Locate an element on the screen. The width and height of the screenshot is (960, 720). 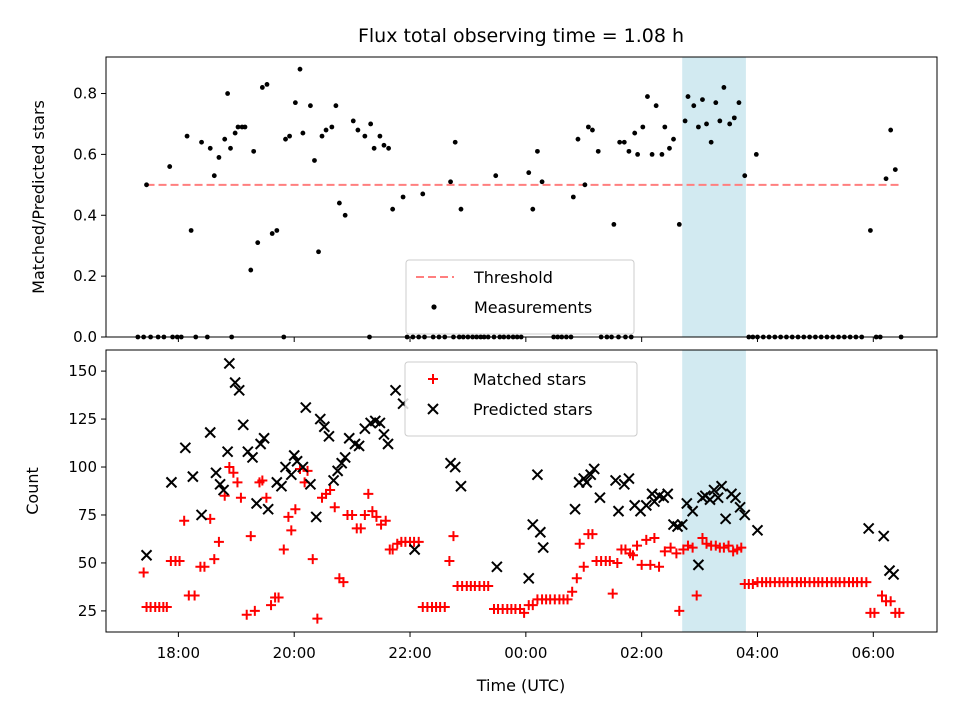
legend-label: Predicted stars is located at coordinates (533, 409).